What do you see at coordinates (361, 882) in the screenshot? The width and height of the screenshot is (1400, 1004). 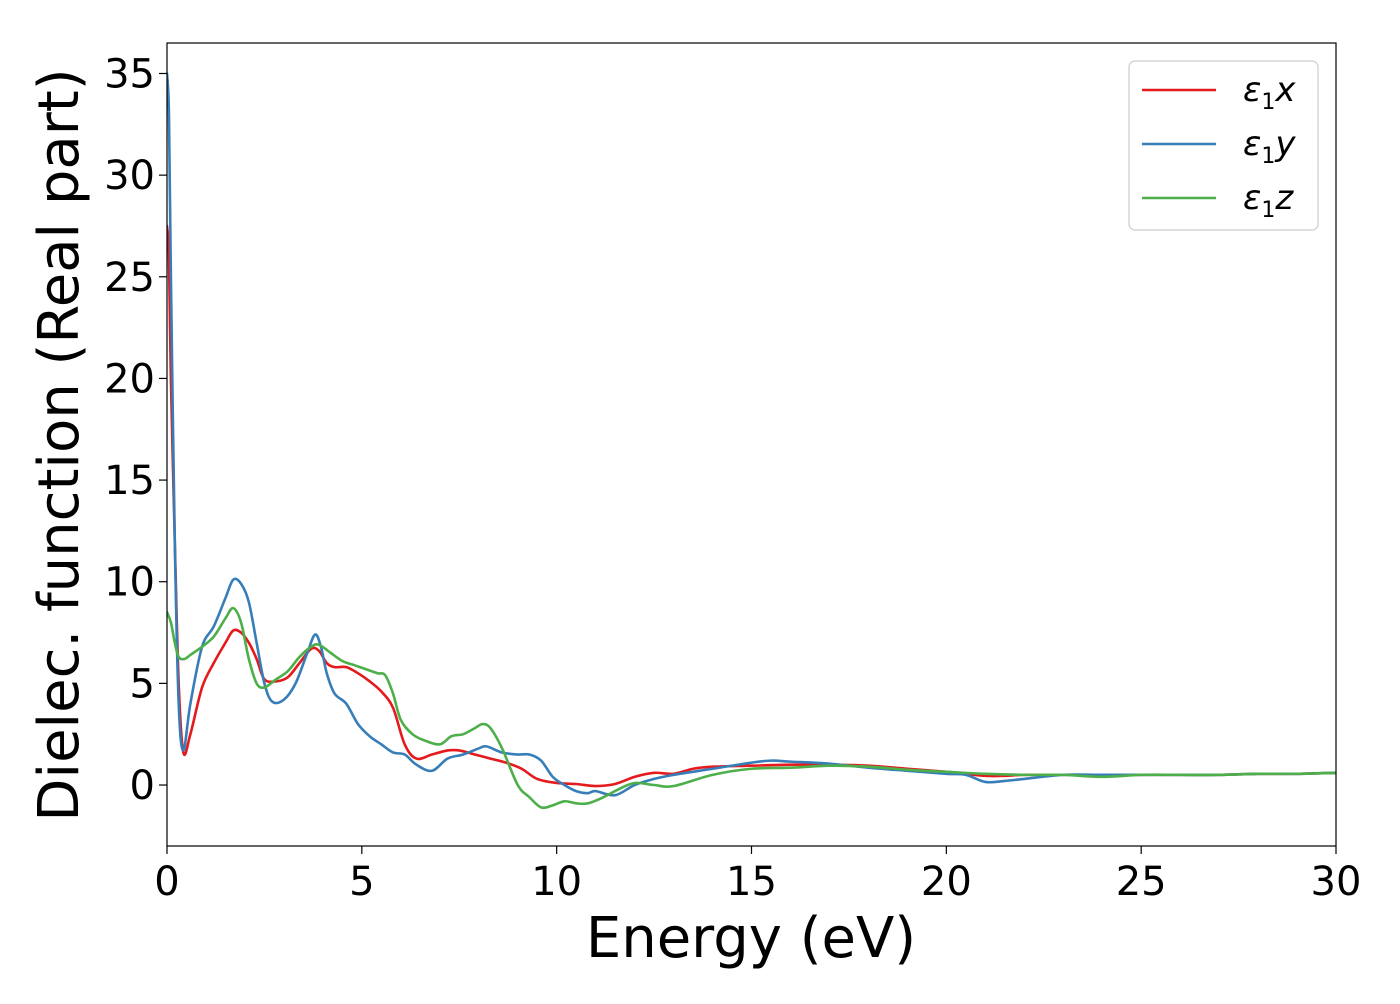 I see `x-tick-label: 5` at bounding box center [361, 882].